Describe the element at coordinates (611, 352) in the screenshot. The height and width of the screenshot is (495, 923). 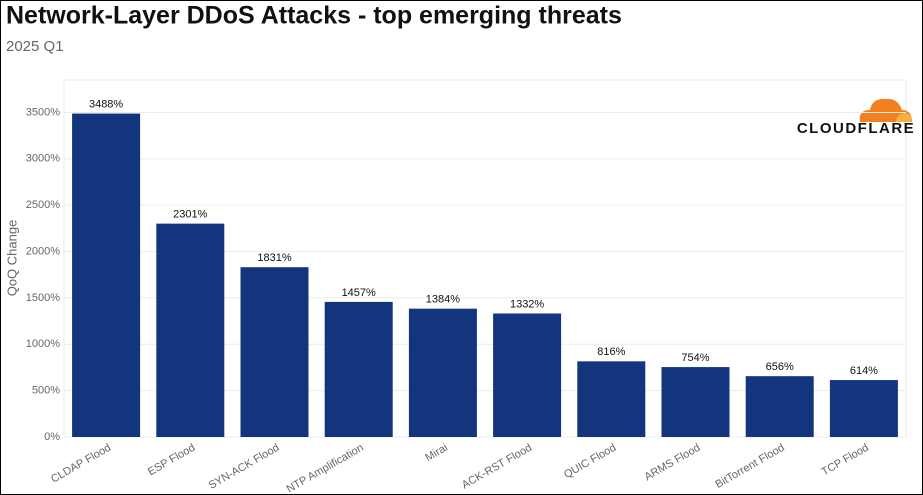
I see `value-label: 816%` at that location.